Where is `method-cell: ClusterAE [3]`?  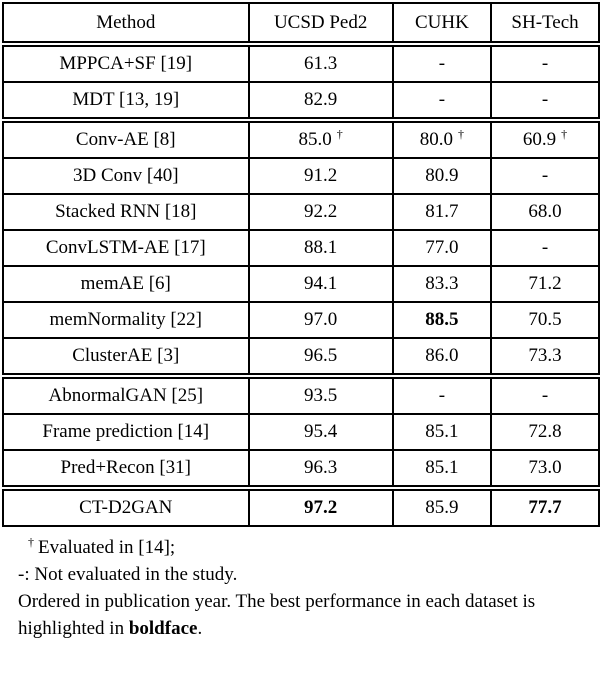 method-cell: ClusterAE [3] is located at coordinates (126, 357).